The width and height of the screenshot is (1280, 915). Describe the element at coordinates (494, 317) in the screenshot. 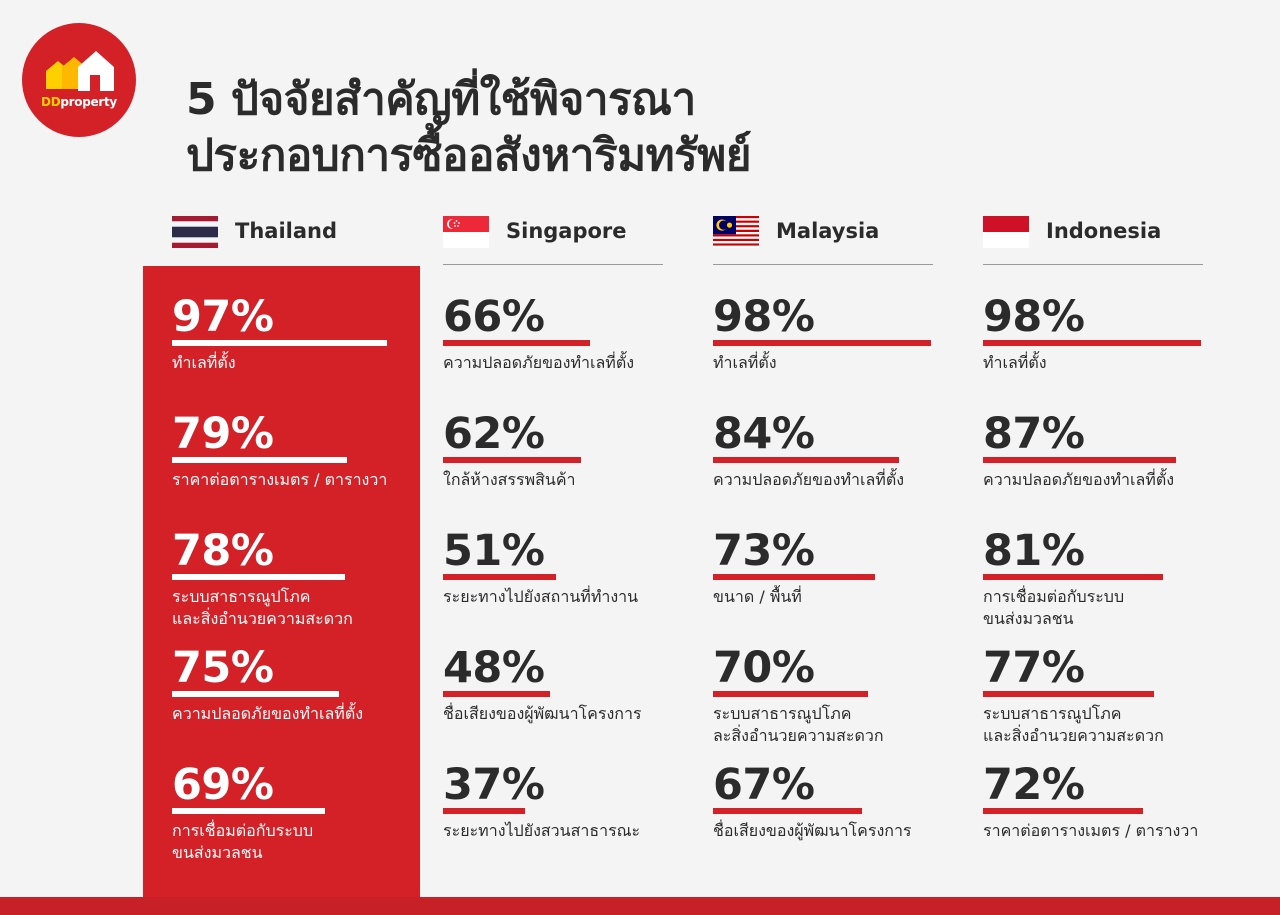

I see `percent-value: 66%` at that location.